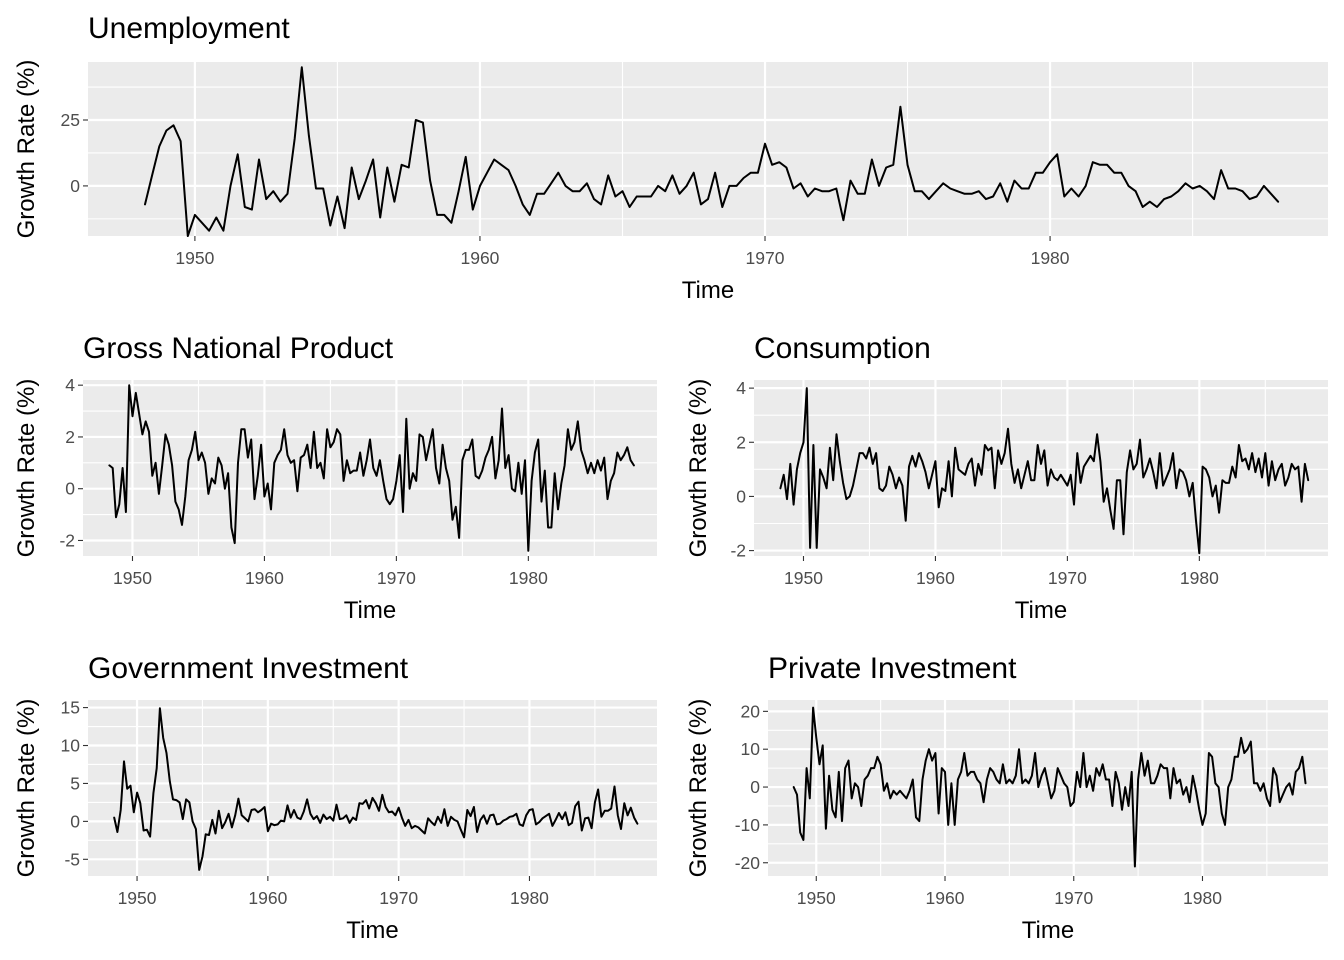 This screenshot has height=960, width=1344. I want to click on chart-title: Consumption, so click(842, 348).